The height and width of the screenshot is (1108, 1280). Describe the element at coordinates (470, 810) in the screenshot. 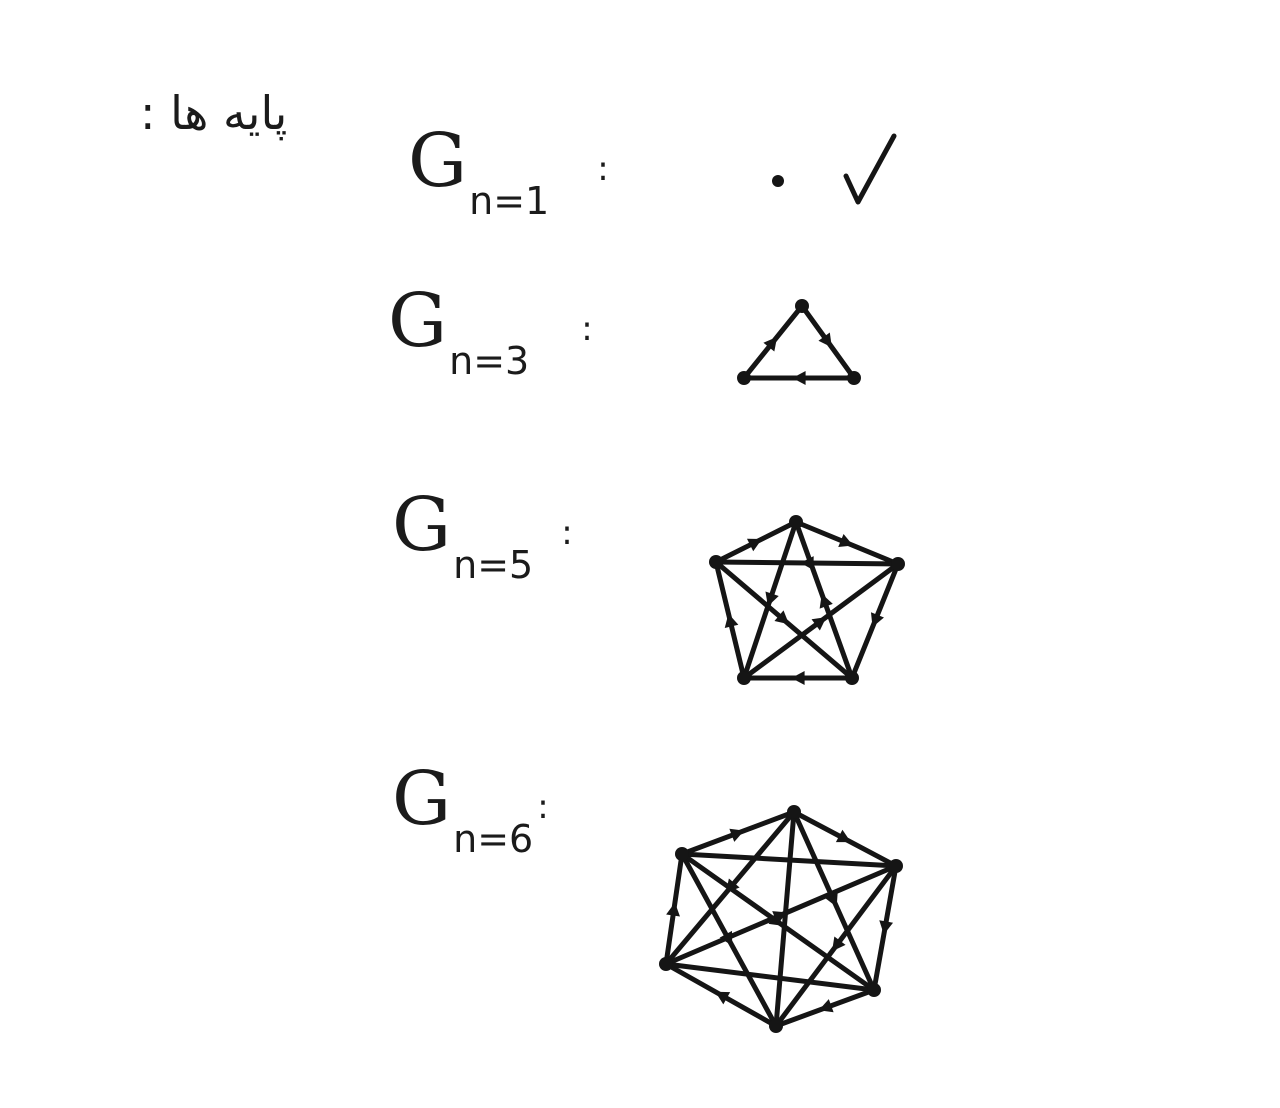

I see `label-g-n6: Gn=6:` at that location.